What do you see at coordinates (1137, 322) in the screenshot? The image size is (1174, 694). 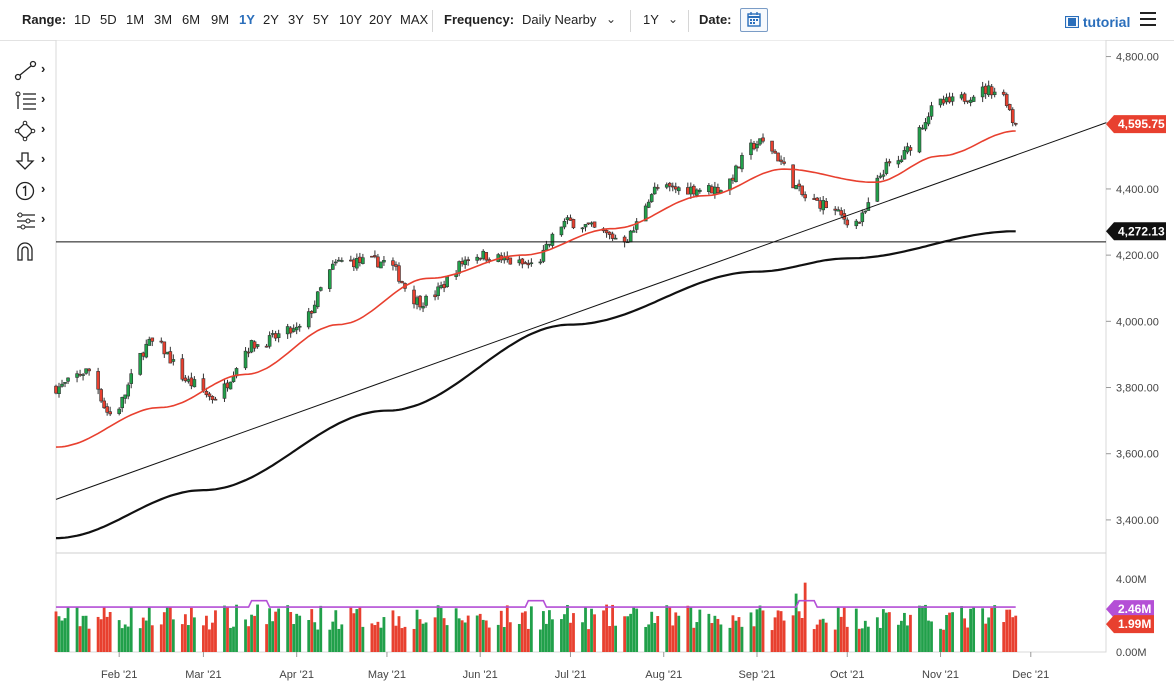 I see `price-tick-label: 4,000.00` at bounding box center [1137, 322].